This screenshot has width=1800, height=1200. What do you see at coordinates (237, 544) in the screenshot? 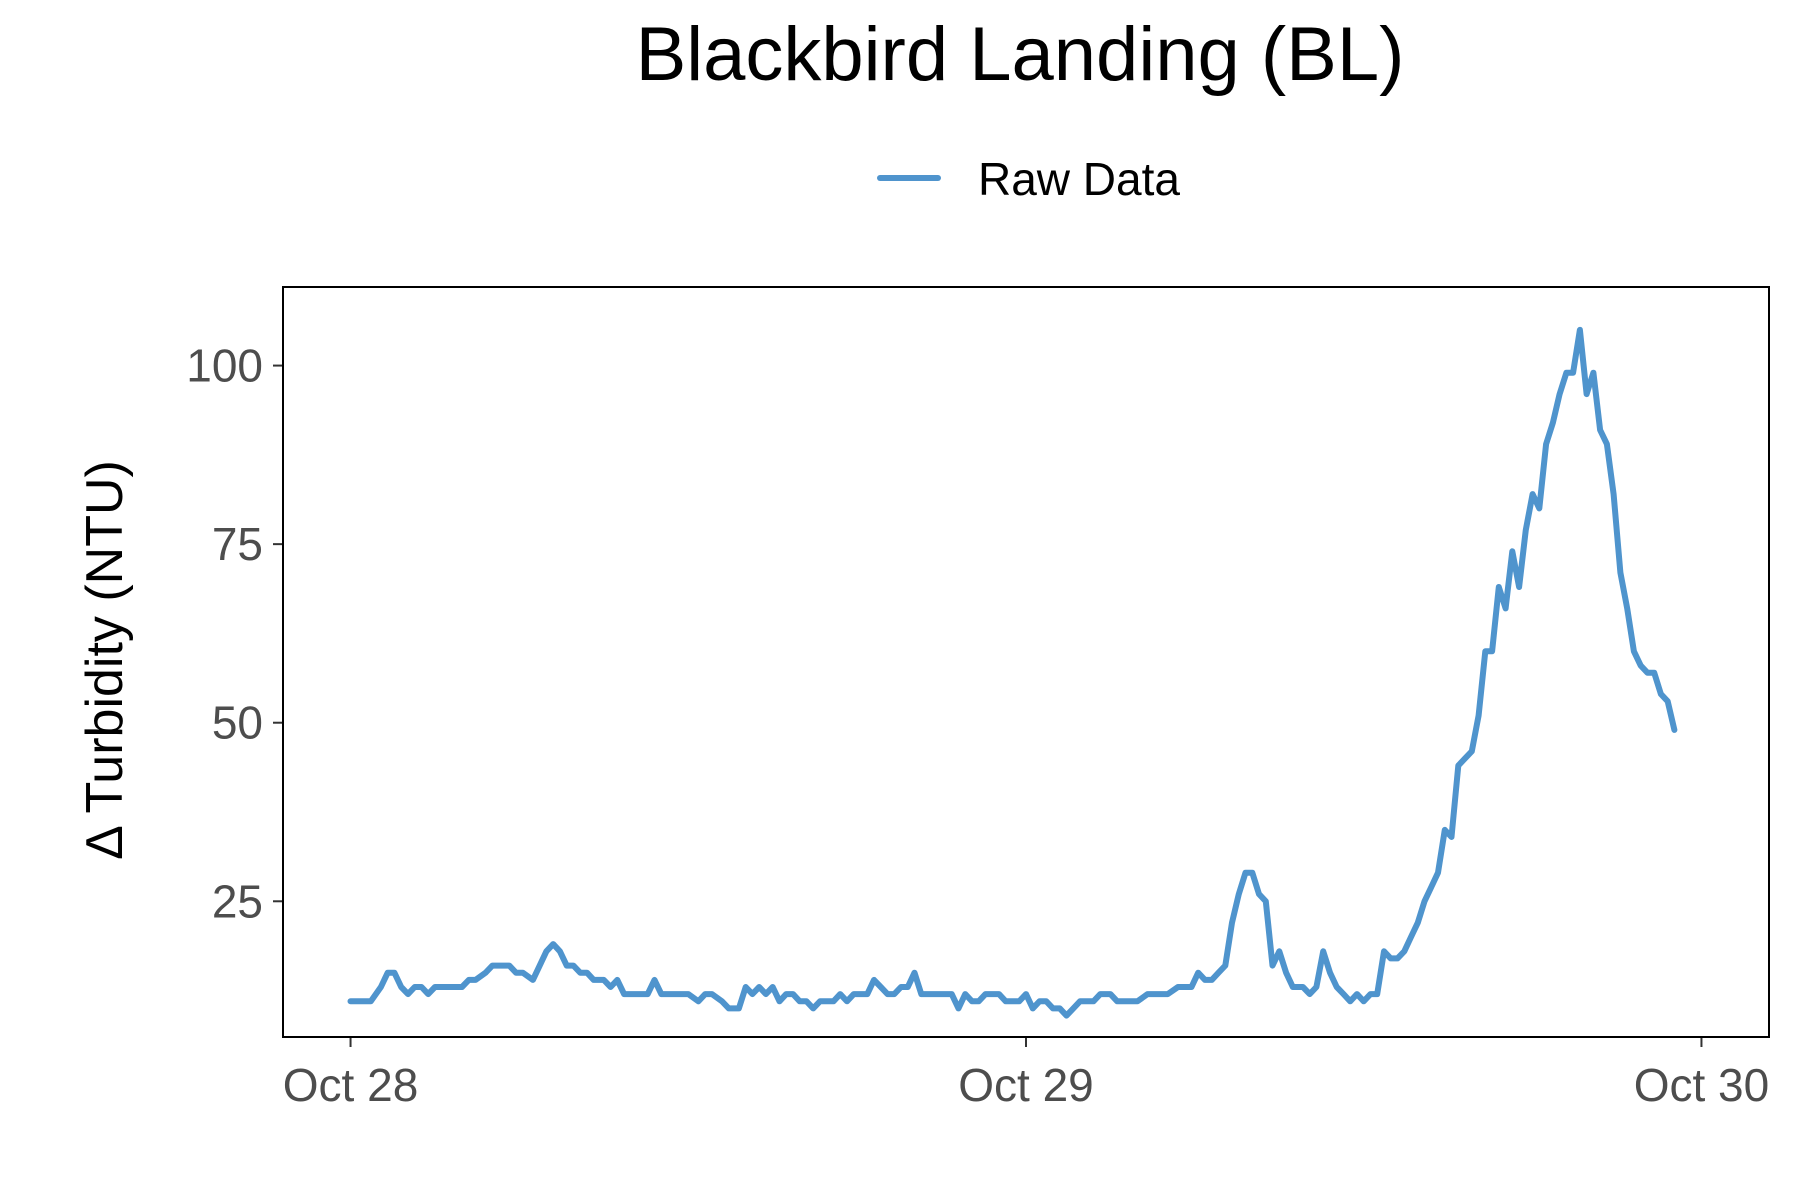
I see `y-tick-label-75: 75` at bounding box center [237, 544].